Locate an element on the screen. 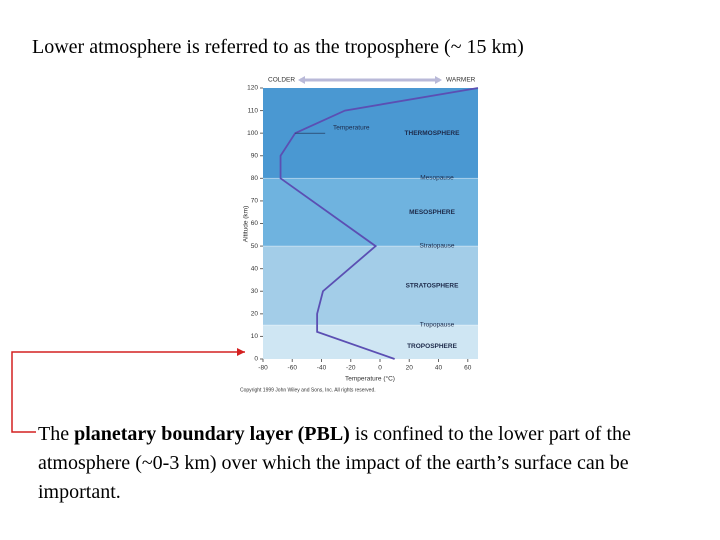  warmer-label: WARMER is located at coordinates (461, 80).